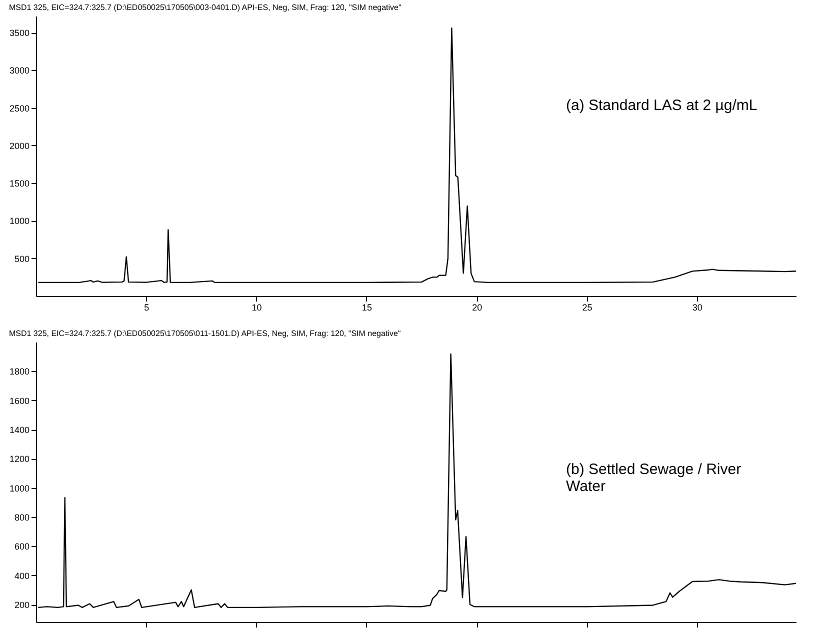  What do you see at coordinates (654, 478) in the screenshot?
I see `annotation: (b) Settled Sewage / River Water` at bounding box center [654, 478].